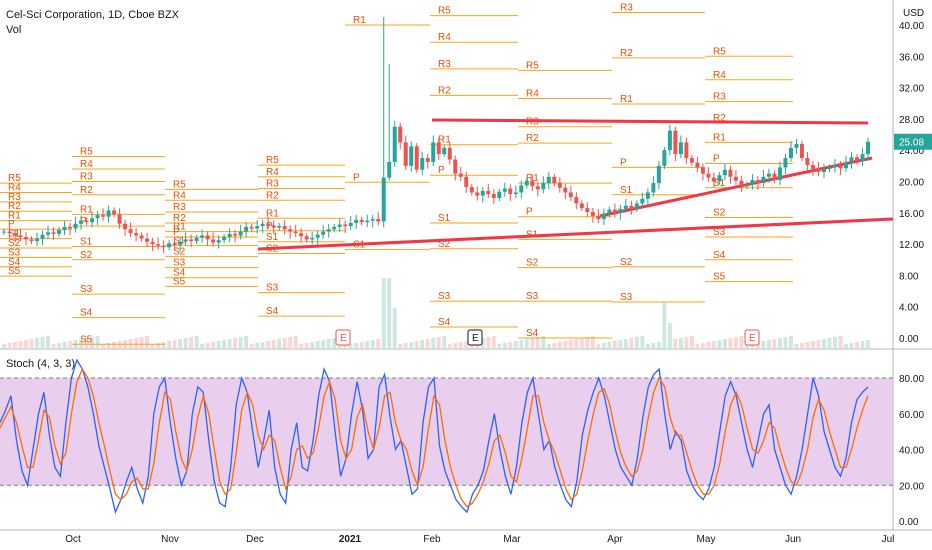 Image resolution: width=932 pixels, height=550 pixels. What do you see at coordinates (911, 245) in the screenshot?
I see `price-axis-tick: 12.00` at bounding box center [911, 245].